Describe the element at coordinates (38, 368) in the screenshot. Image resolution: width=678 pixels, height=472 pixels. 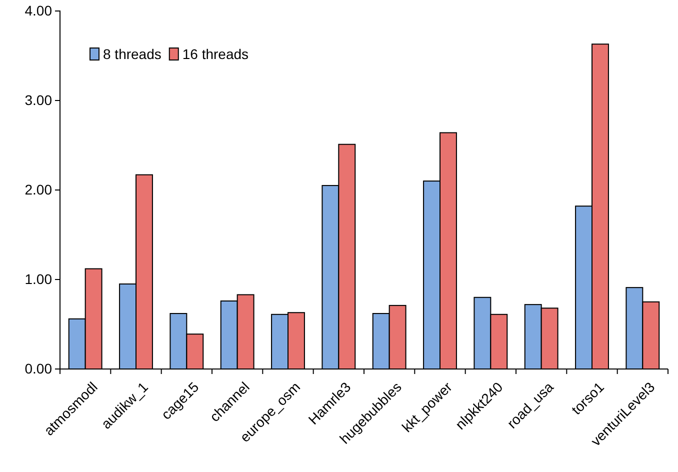
I see `y-tick-label: 0.00` at that location.